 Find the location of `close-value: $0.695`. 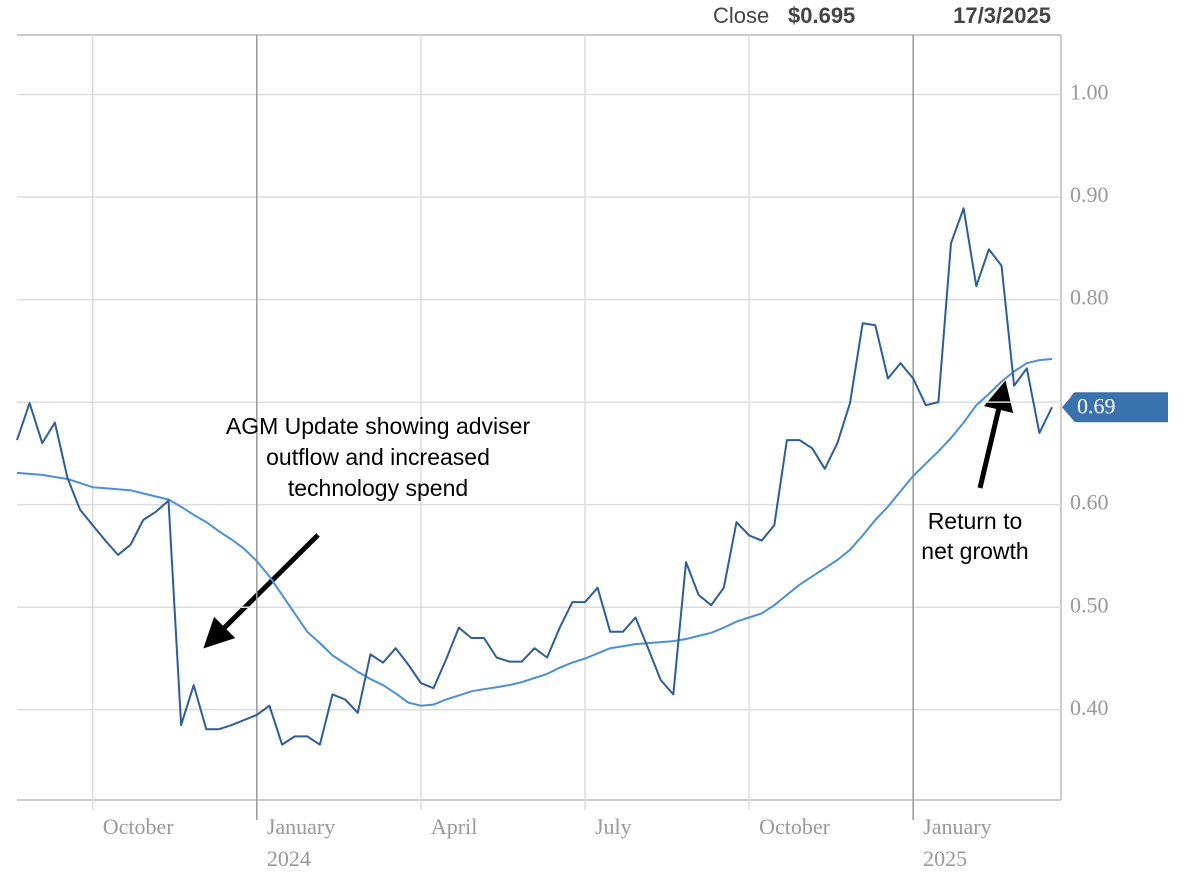

close-value: $0.695 is located at coordinates (821, 15).